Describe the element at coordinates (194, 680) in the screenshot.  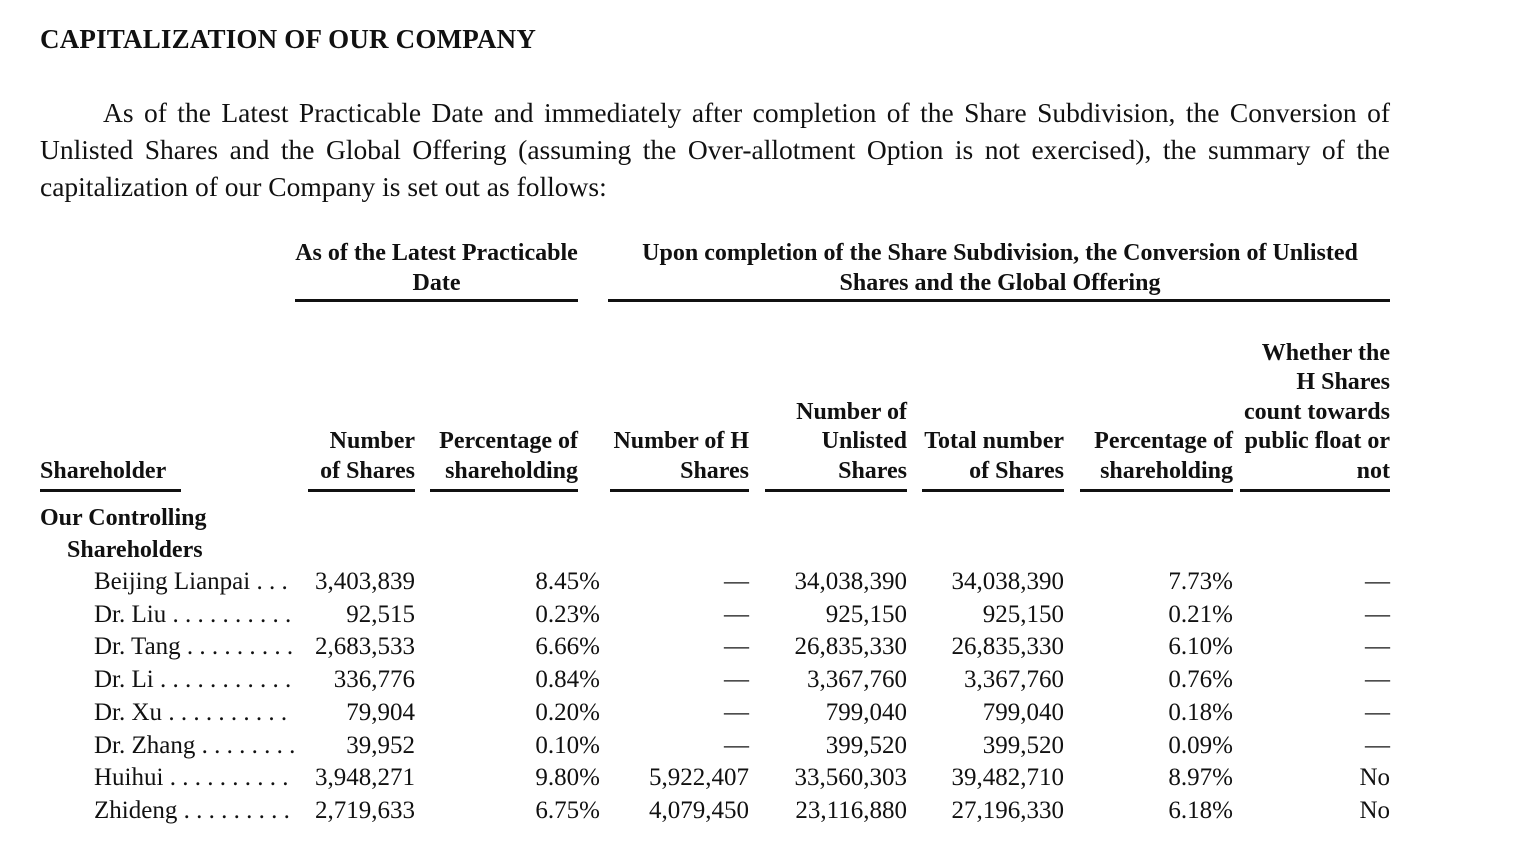
I see `shareholder-name: Dr. Li` at that location.